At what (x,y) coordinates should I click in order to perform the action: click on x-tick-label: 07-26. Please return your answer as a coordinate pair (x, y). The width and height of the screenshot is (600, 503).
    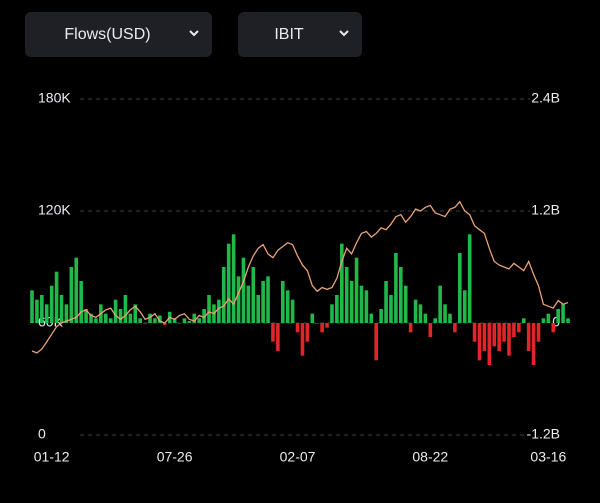
    Looking at the image, I should click on (175, 457).